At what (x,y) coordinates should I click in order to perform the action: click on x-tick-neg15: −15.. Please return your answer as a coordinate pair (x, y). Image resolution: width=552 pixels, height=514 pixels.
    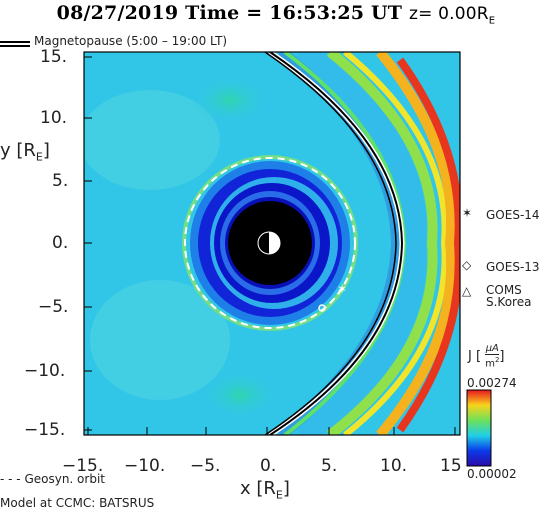
    Looking at the image, I should click on (83, 466).